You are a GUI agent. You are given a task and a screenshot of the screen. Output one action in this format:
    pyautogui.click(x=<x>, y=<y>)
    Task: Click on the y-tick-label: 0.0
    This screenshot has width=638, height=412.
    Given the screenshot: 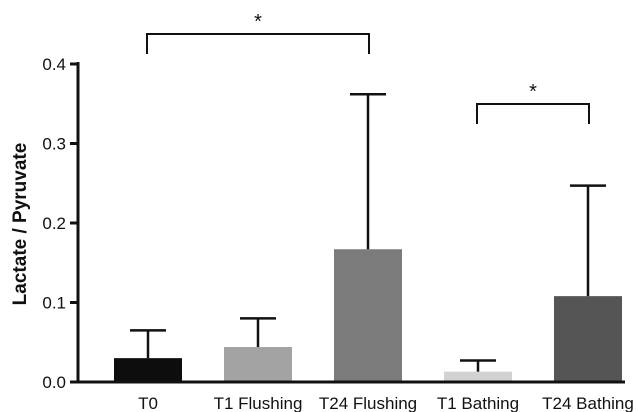 What is the action you would take?
    pyautogui.click(x=54, y=382)
    